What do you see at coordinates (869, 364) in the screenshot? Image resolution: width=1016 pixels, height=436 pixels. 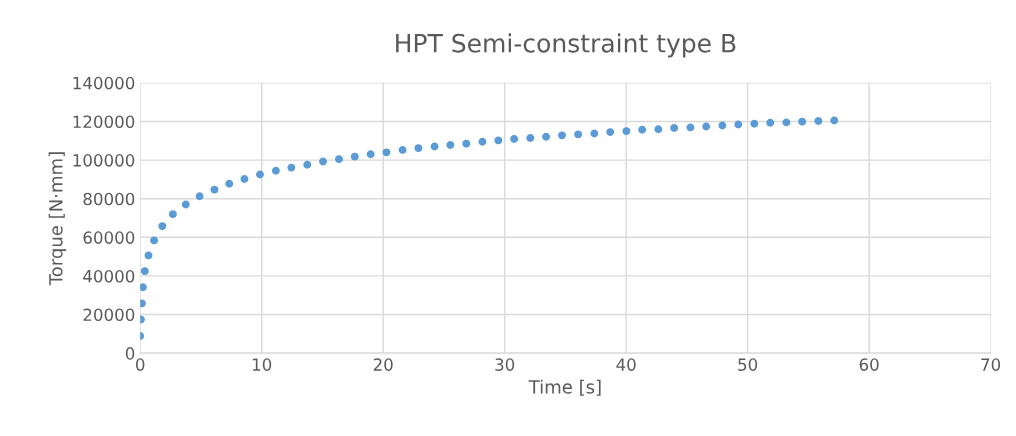 I see `x-tick-label: 60` at bounding box center [869, 364].